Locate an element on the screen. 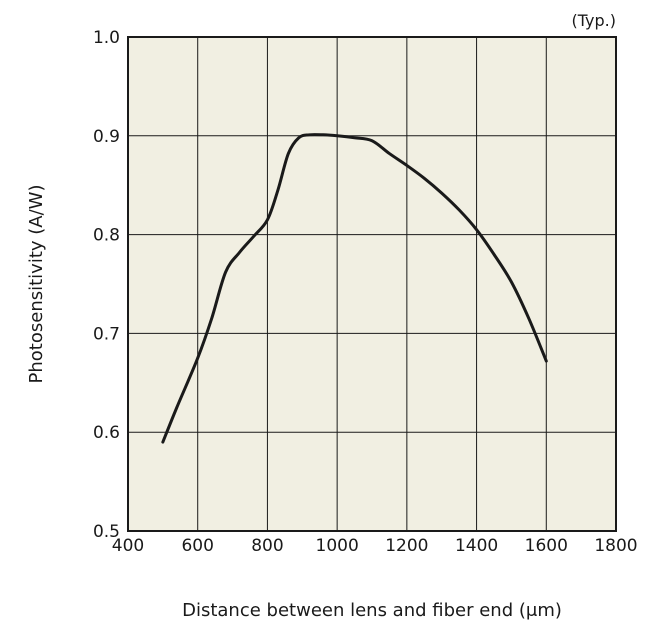 The height and width of the screenshot is (628, 664). x-tick-label: 1000 is located at coordinates (337, 546).